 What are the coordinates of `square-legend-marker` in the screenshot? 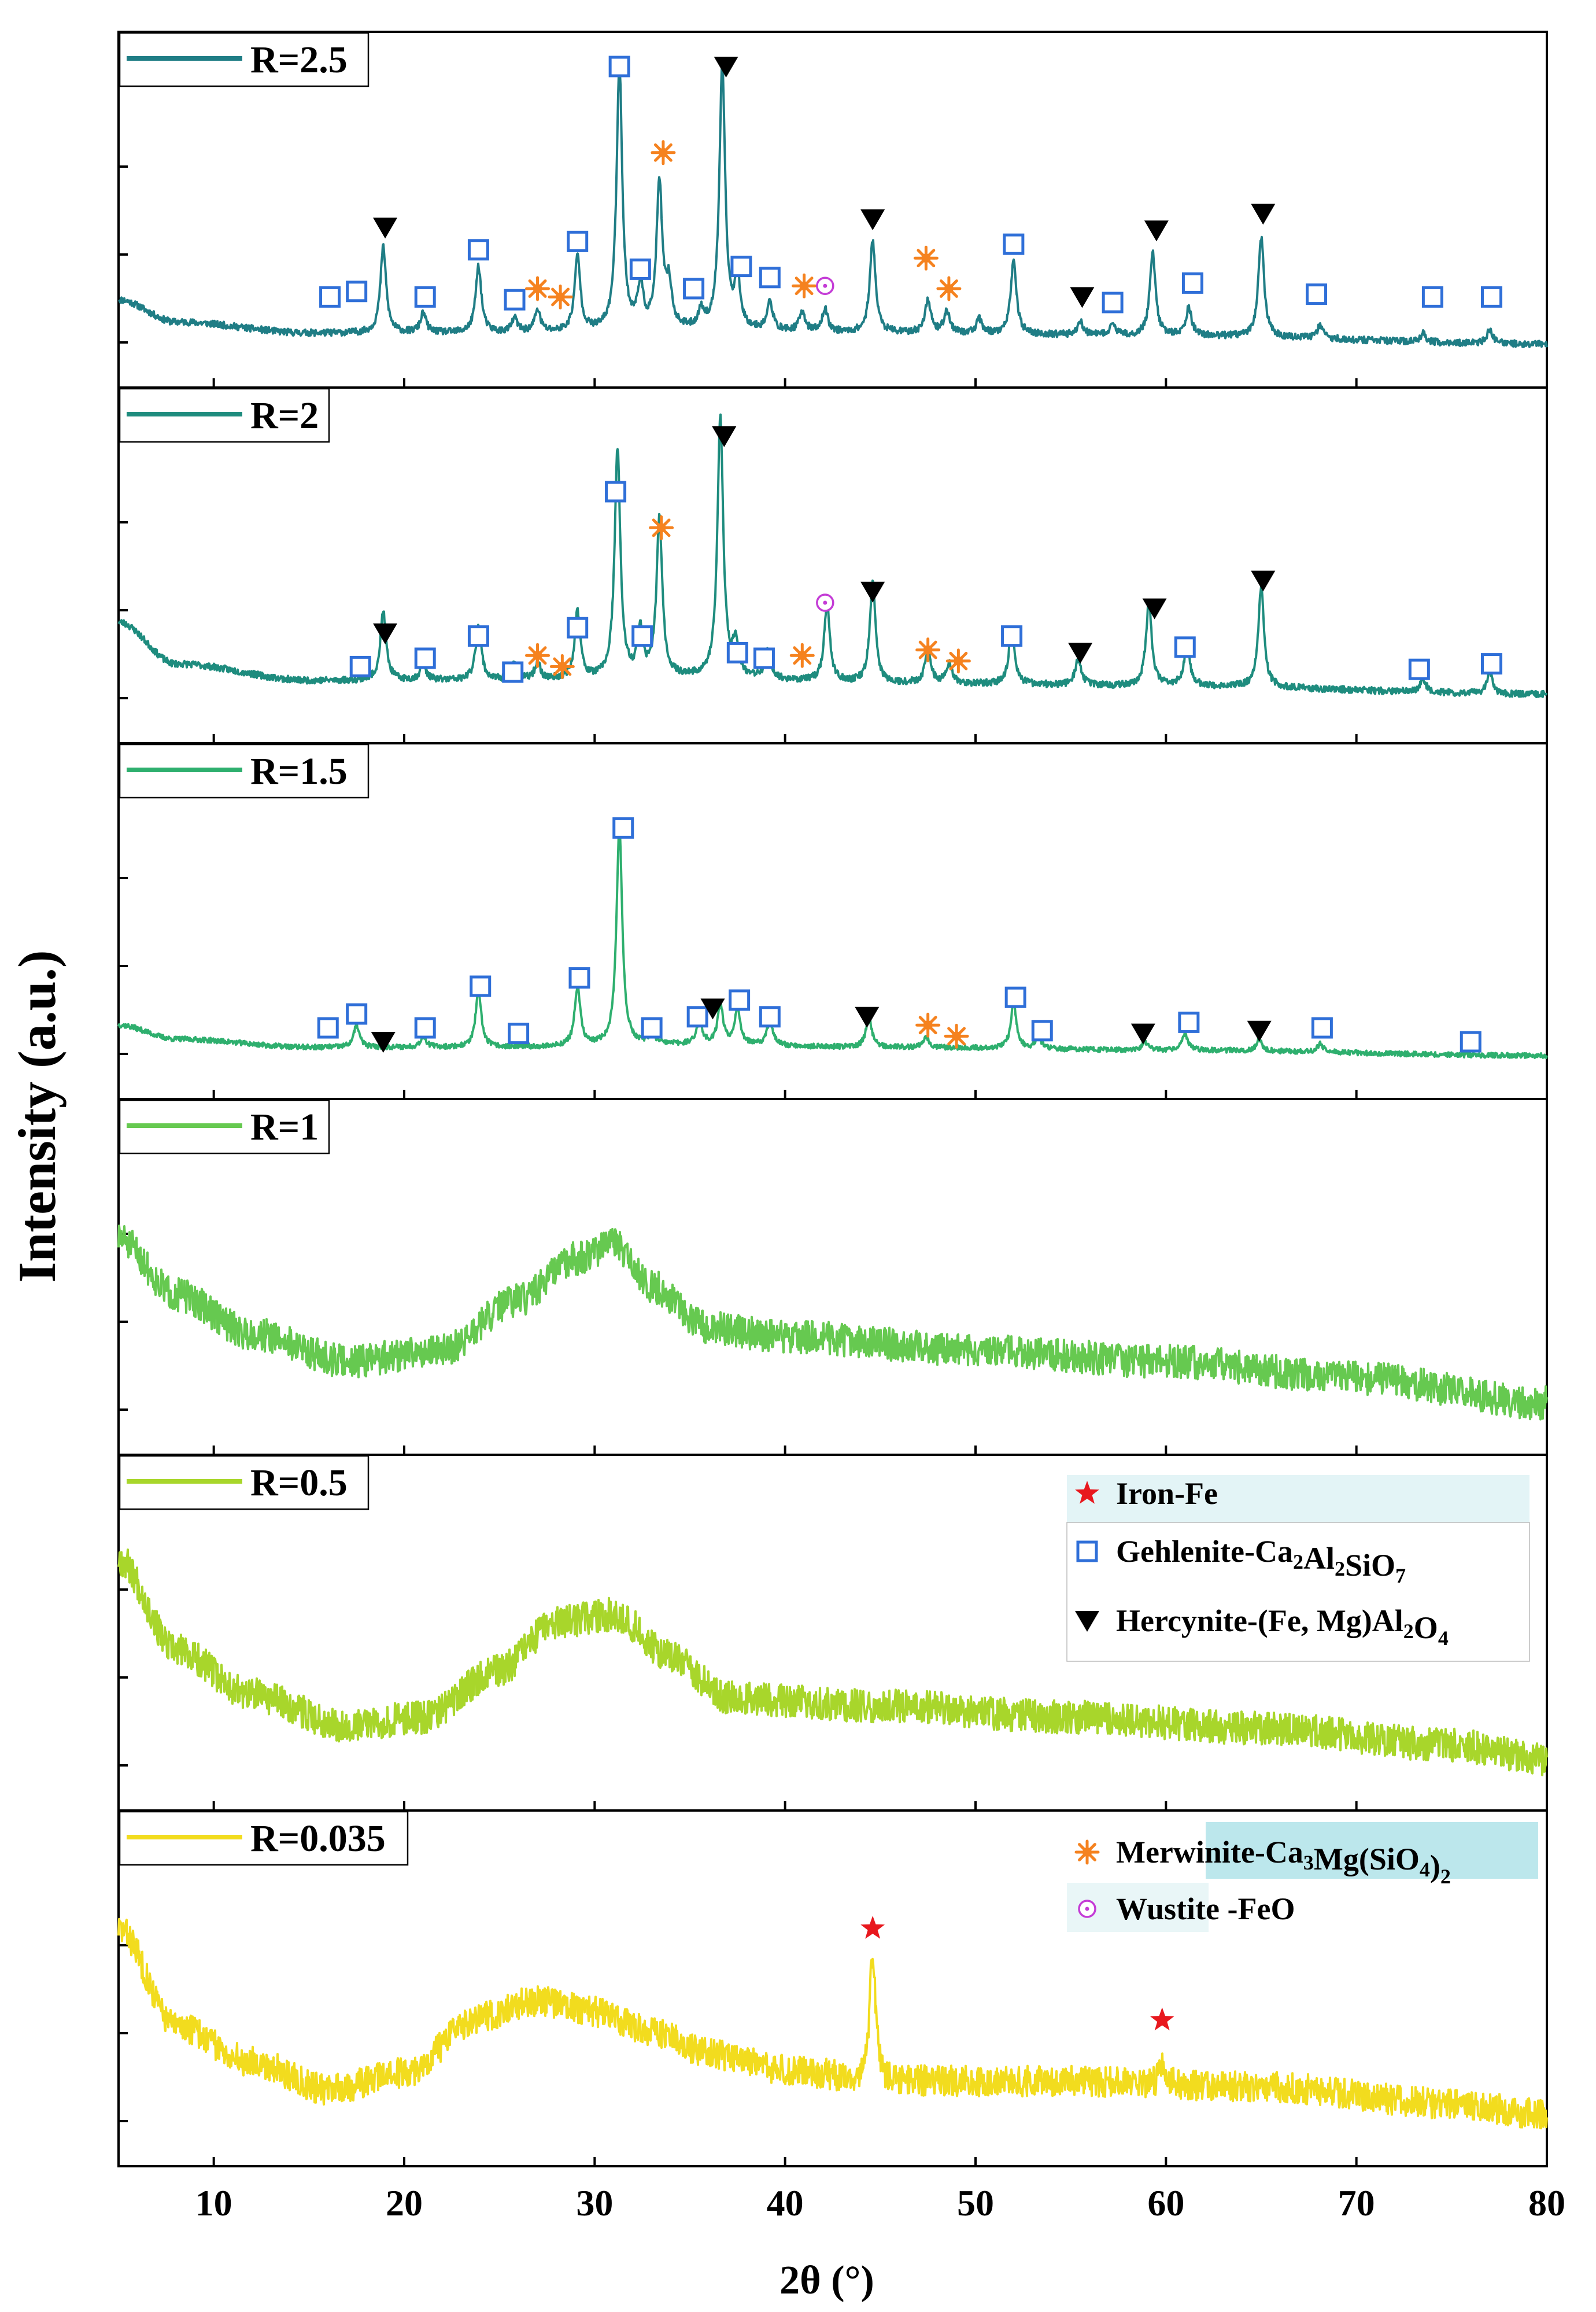 It's located at (1087, 1551).